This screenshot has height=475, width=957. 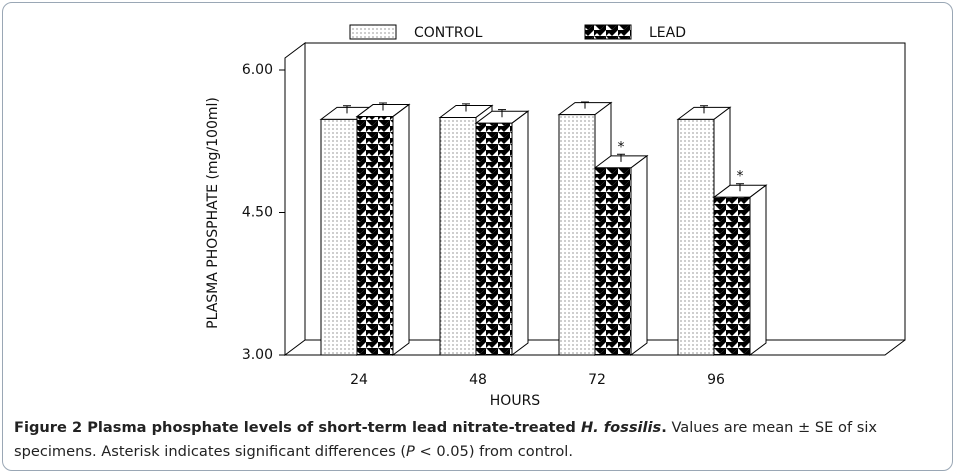 What do you see at coordinates (257, 213) in the screenshot?
I see `y-tick-label: 4.50` at bounding box center [257, 213].